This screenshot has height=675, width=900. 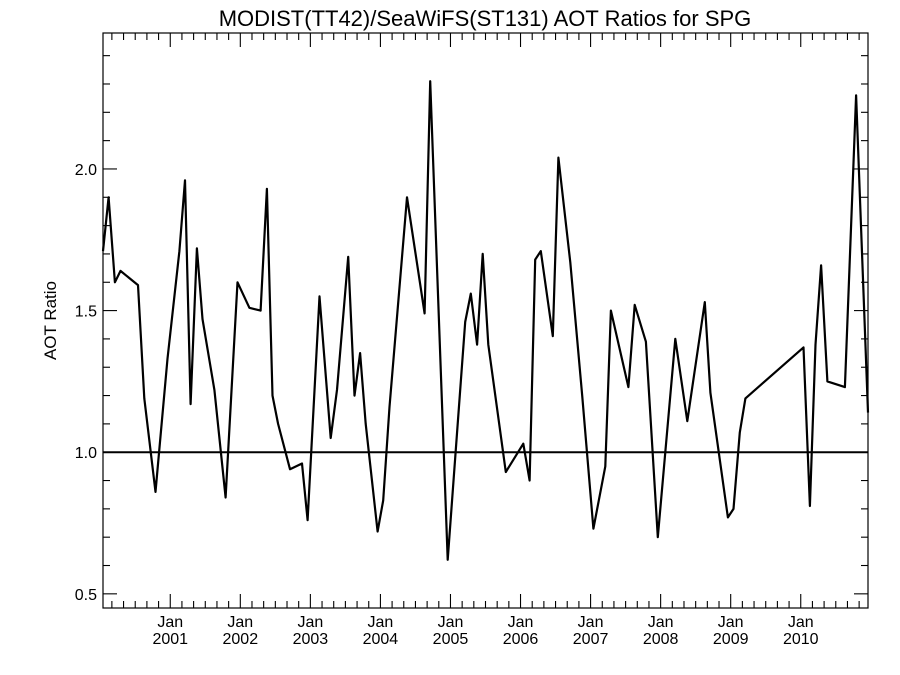 What do you see at coordinates (86, 312) in the screenshot?
I see `y-tick-label: 1.5` at bounding box center [86, 312].